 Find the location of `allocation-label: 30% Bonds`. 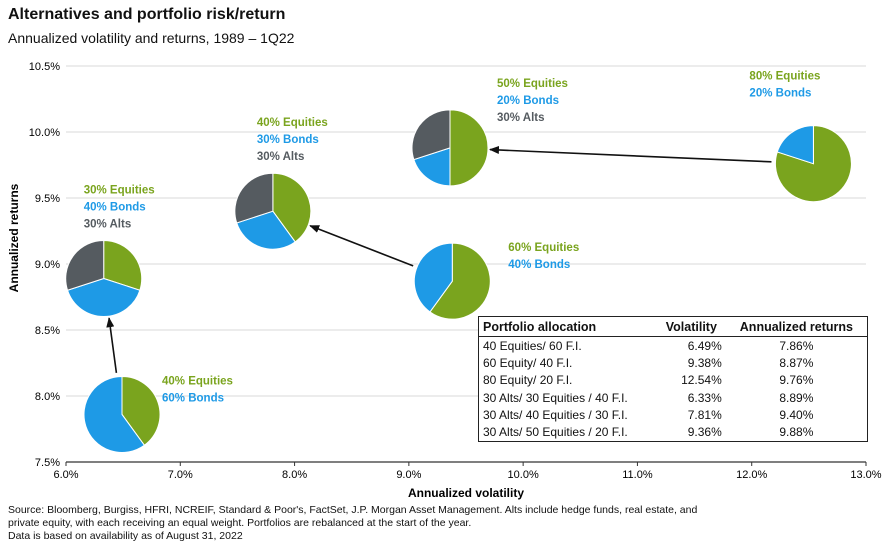

allocation-label: 30% Bonds is located at coordinates (288, 140).